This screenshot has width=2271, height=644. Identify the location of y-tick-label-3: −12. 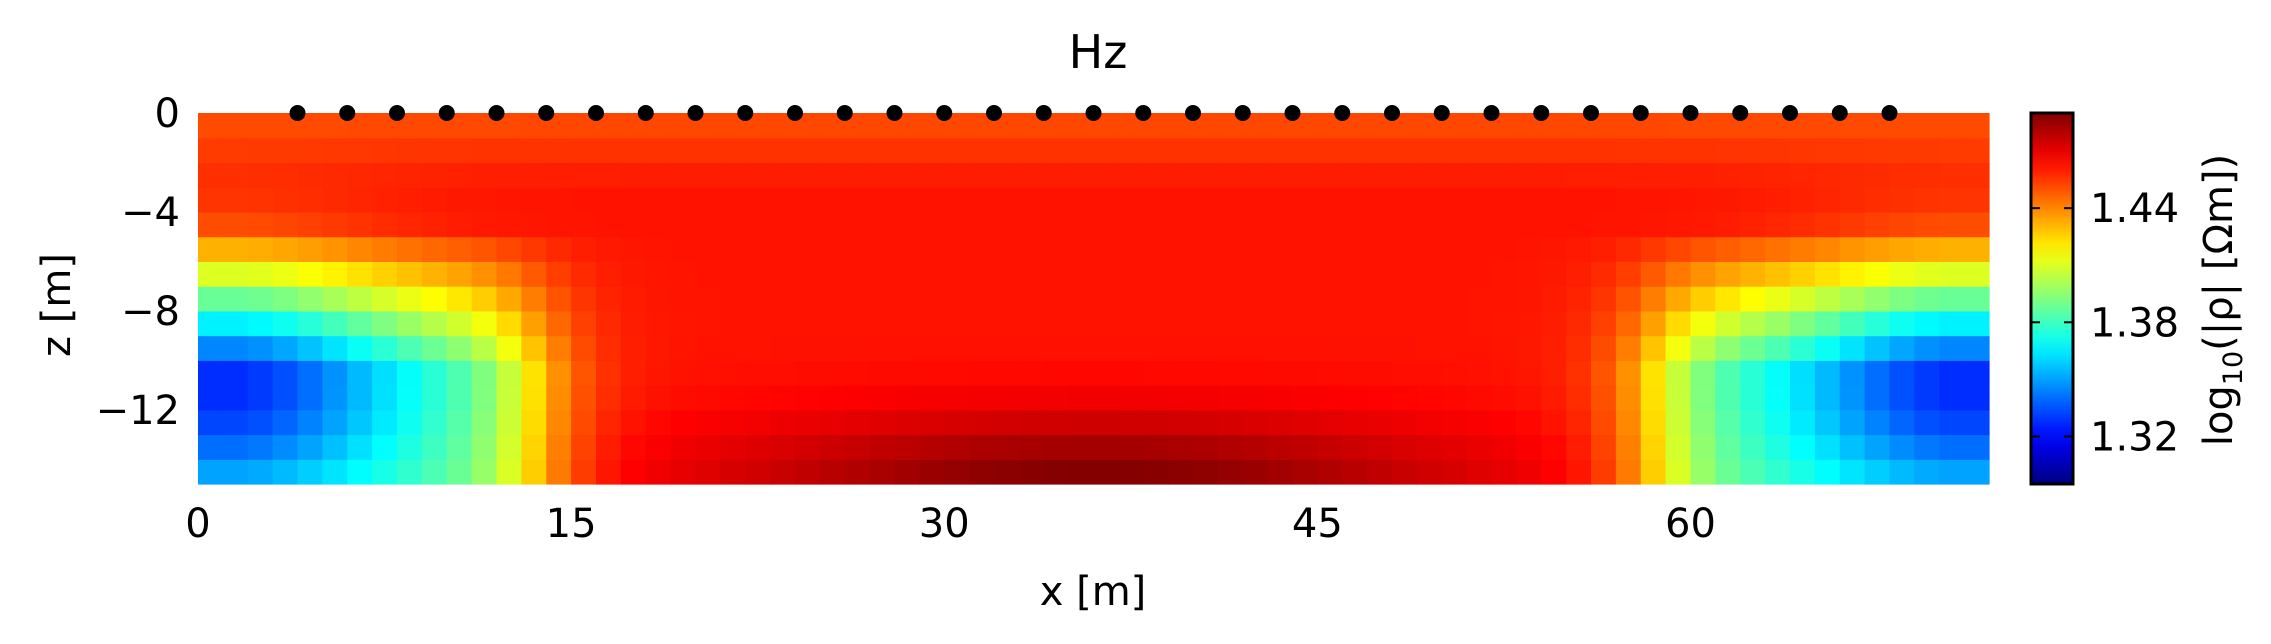
(138, 411).